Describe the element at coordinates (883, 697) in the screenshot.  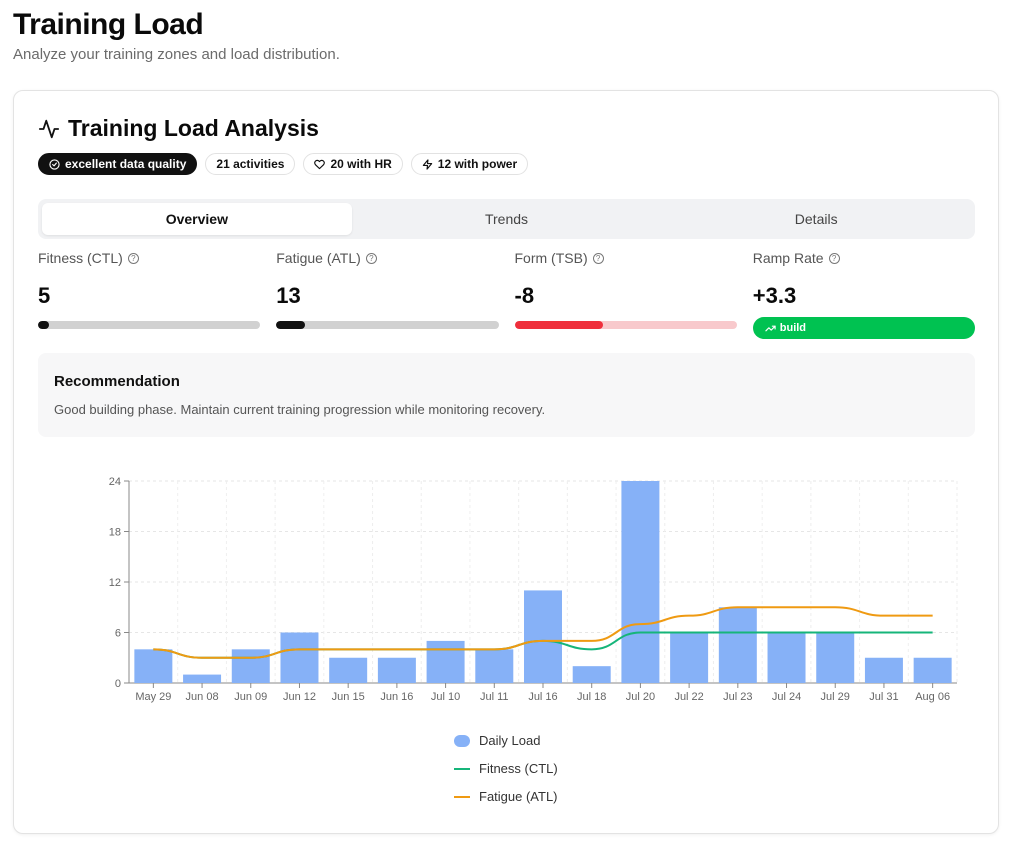
I see `x-tick-label: Jul 31` at that location.